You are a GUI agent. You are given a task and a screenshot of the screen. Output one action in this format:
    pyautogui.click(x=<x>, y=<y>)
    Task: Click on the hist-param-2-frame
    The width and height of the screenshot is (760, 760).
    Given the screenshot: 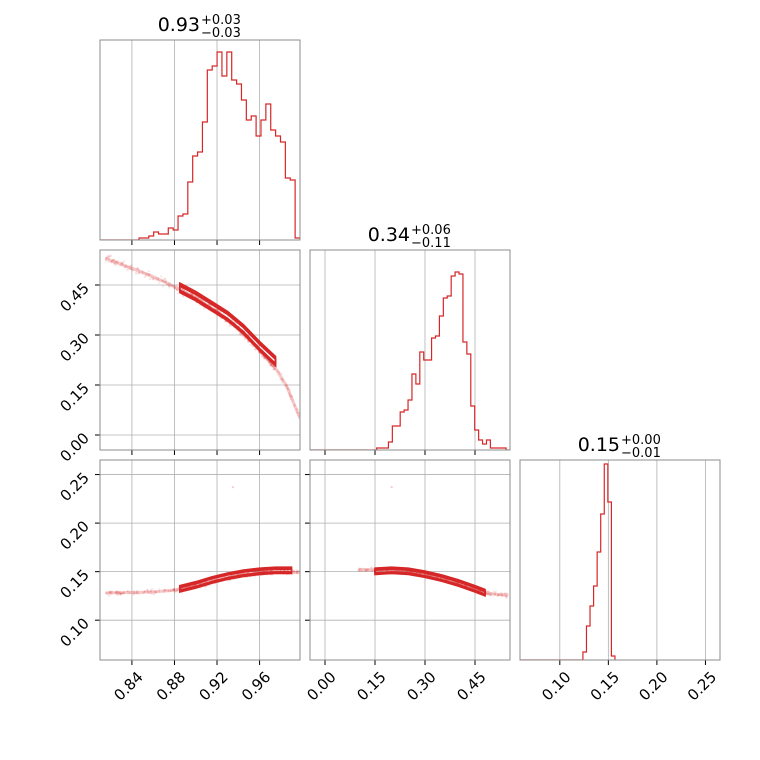 What is the action you would take?
    pyautogui.click(x=410, y=350)
    